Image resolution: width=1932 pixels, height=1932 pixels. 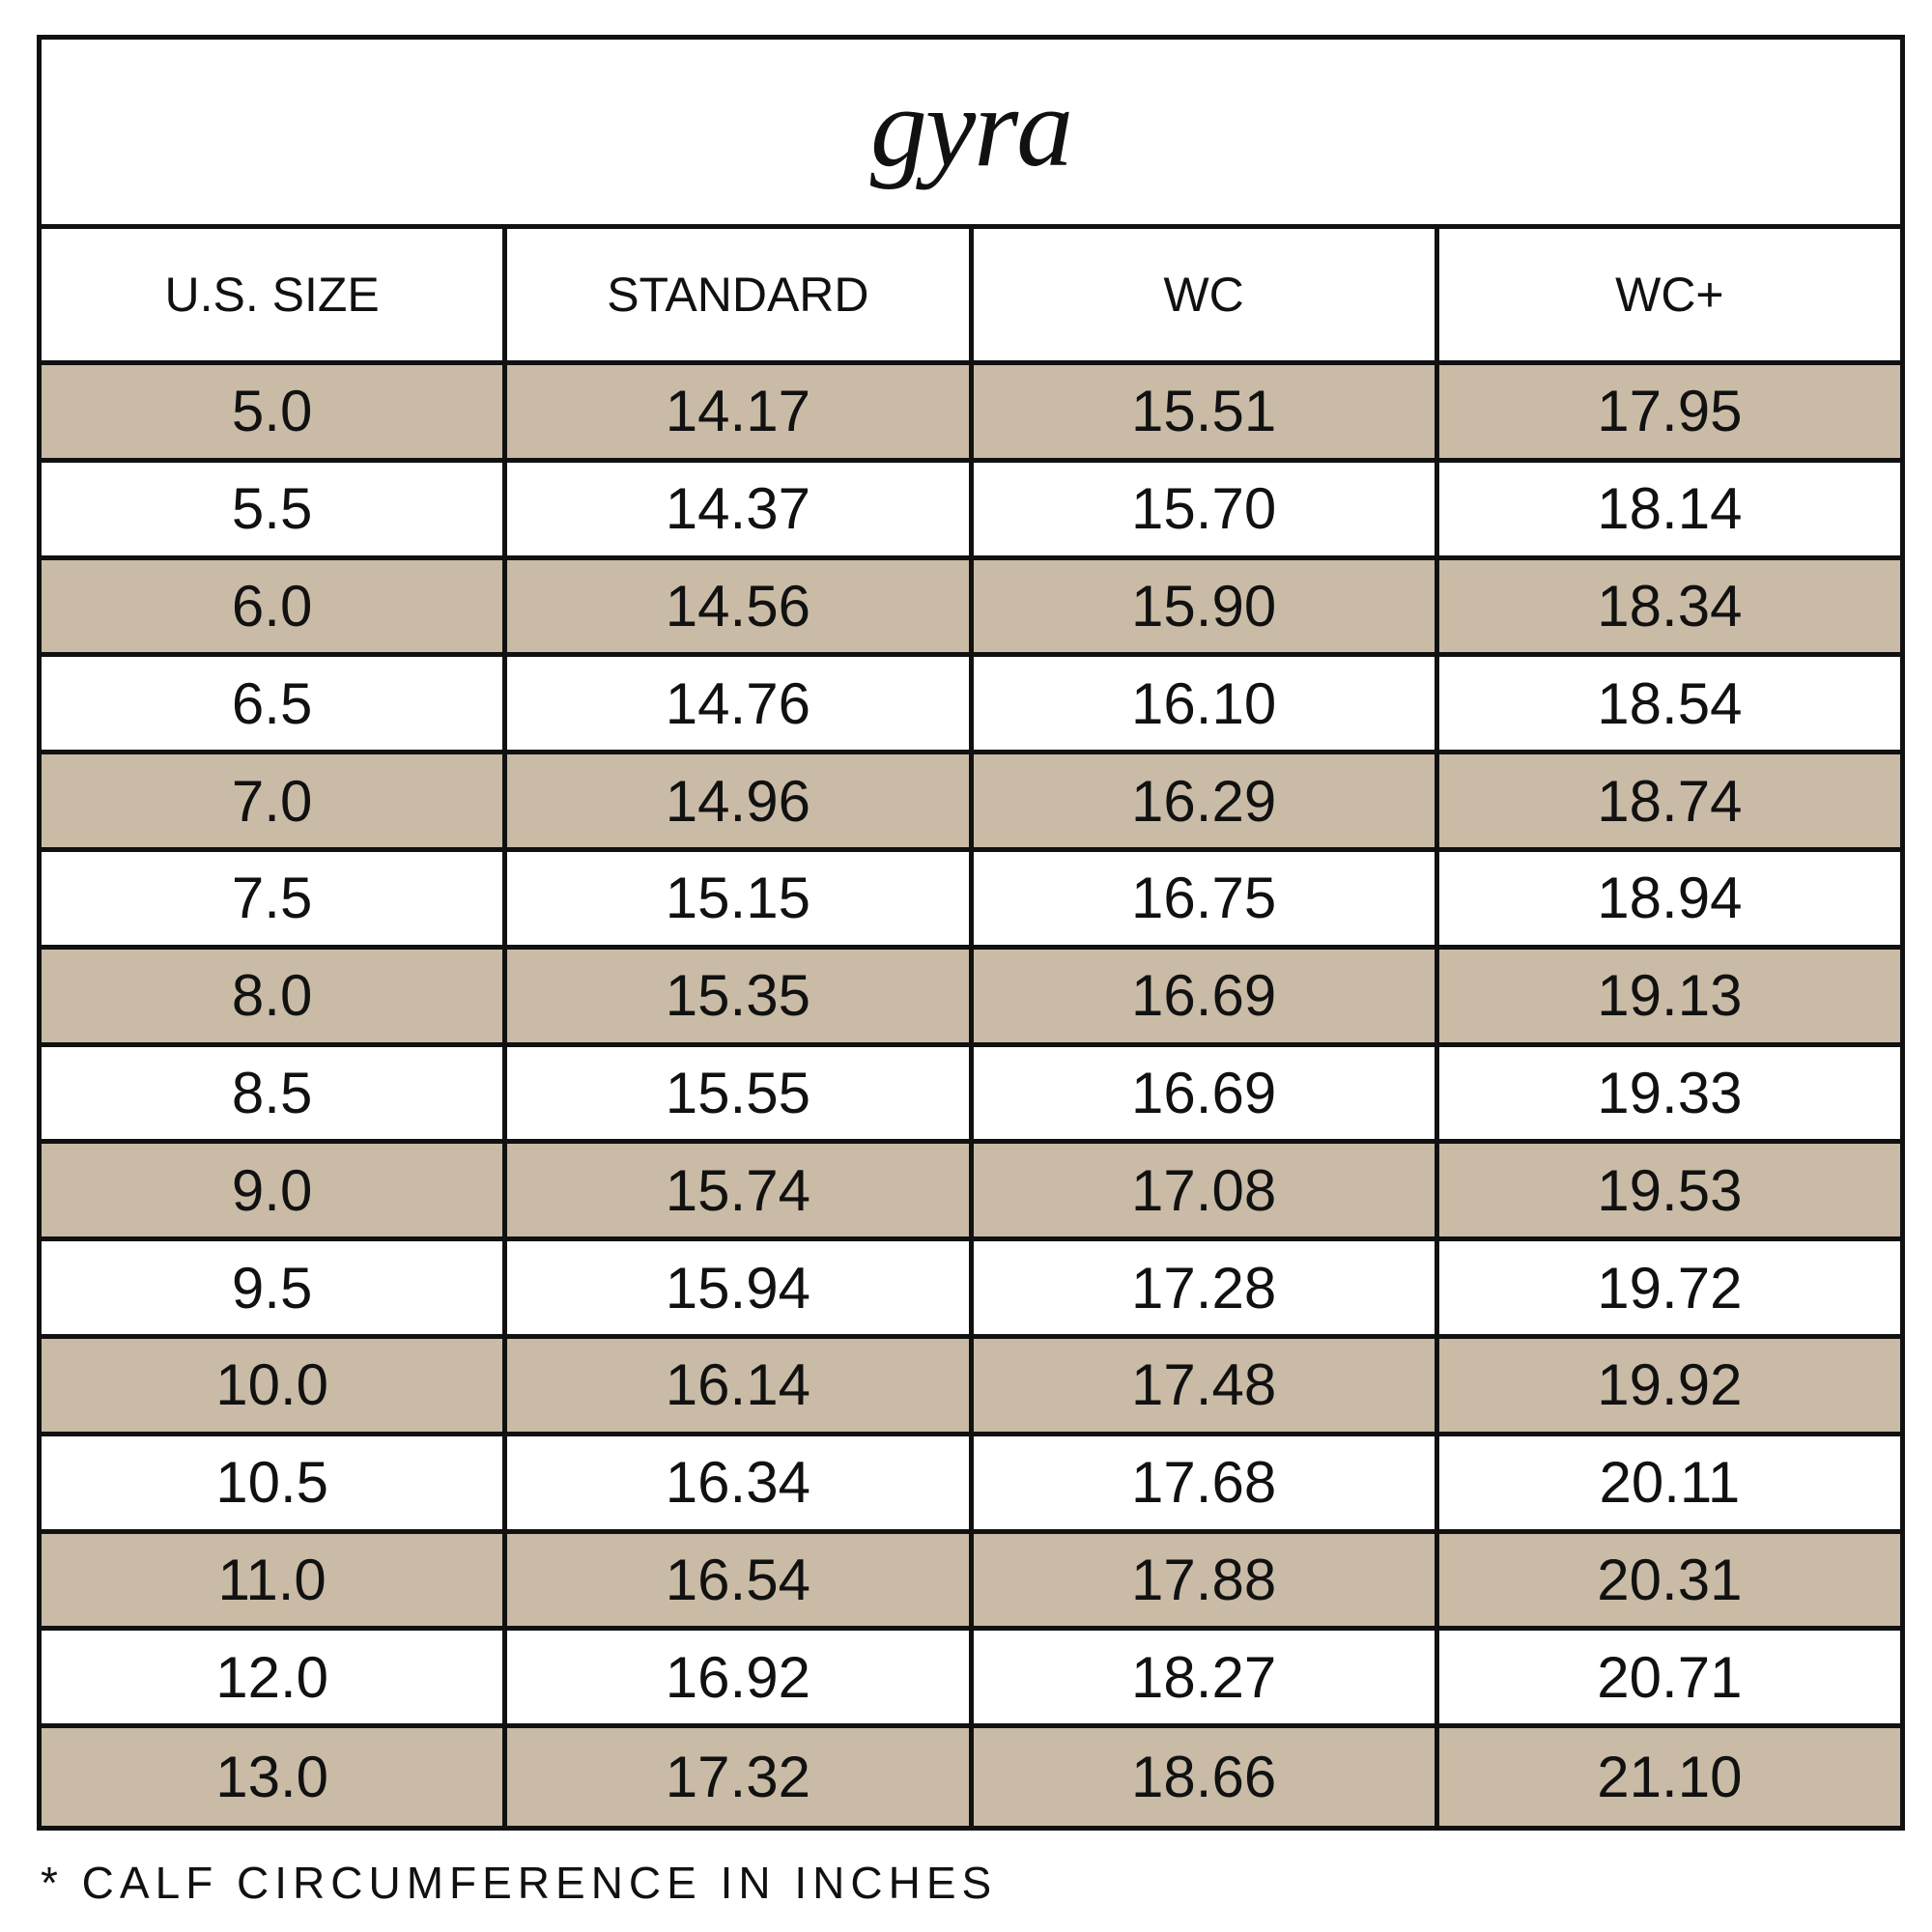 What do you see at coordinates (1206, 1385) in the screenshot?
I see `cell-wc: 17.48` at bounding box center [1206, 1385].